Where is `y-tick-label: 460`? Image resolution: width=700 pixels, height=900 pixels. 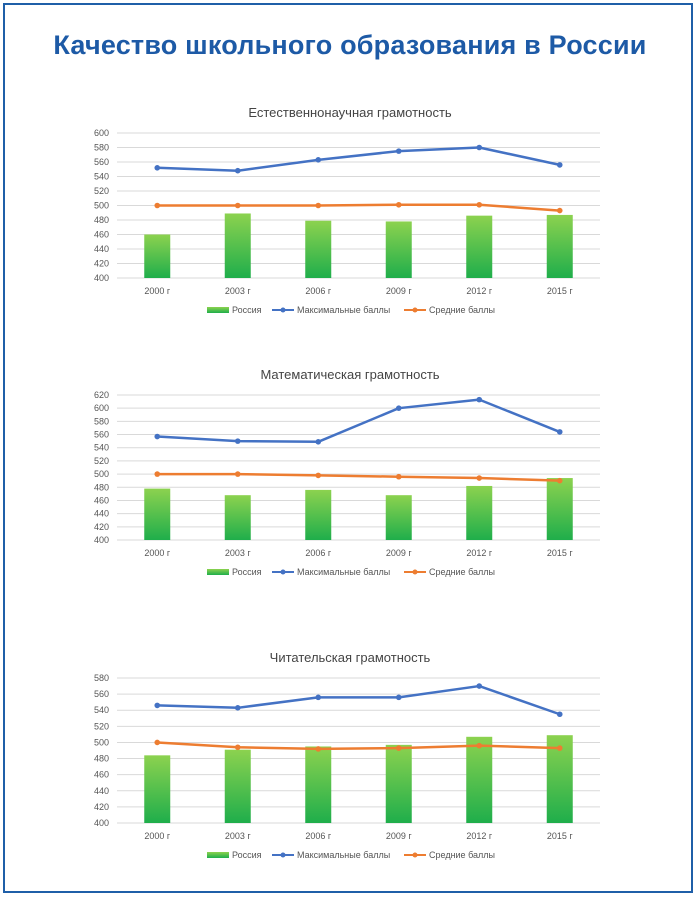 y-tick-label: 460 is located at coordinates (101, 775).